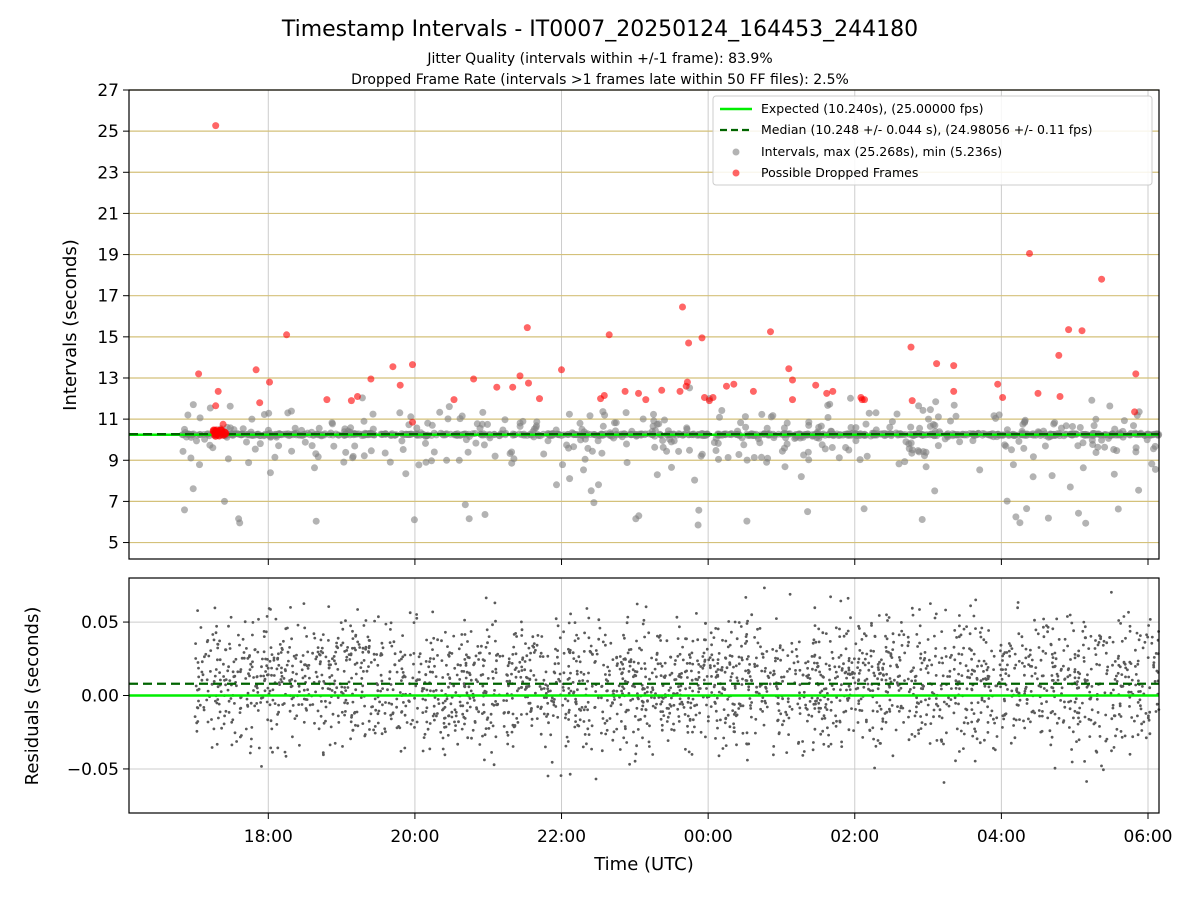  What do you see at coordinates (414, 837) in the screenshot?
I see `x-tick-label: 20:00` at bounding box center [414, 837].